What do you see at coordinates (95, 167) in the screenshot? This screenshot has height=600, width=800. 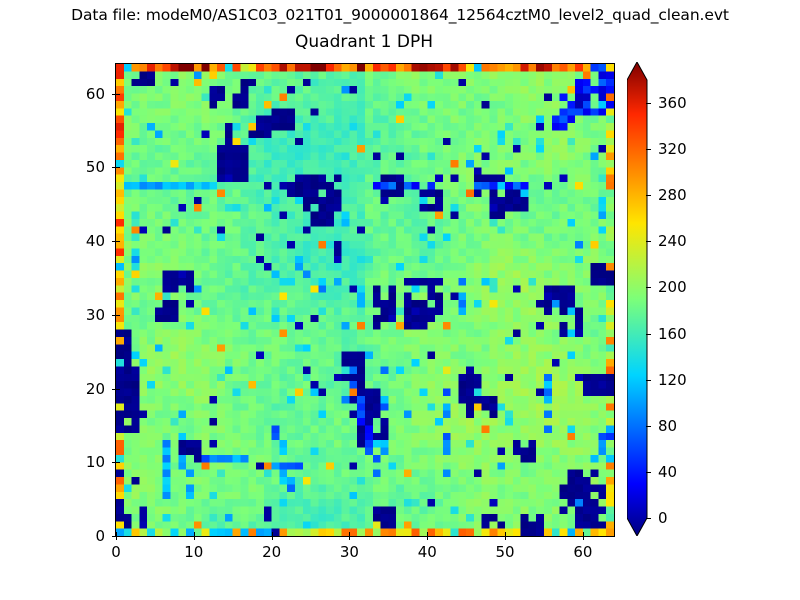 I see `y-tick-label: 50` at bounding box center [95, 167].